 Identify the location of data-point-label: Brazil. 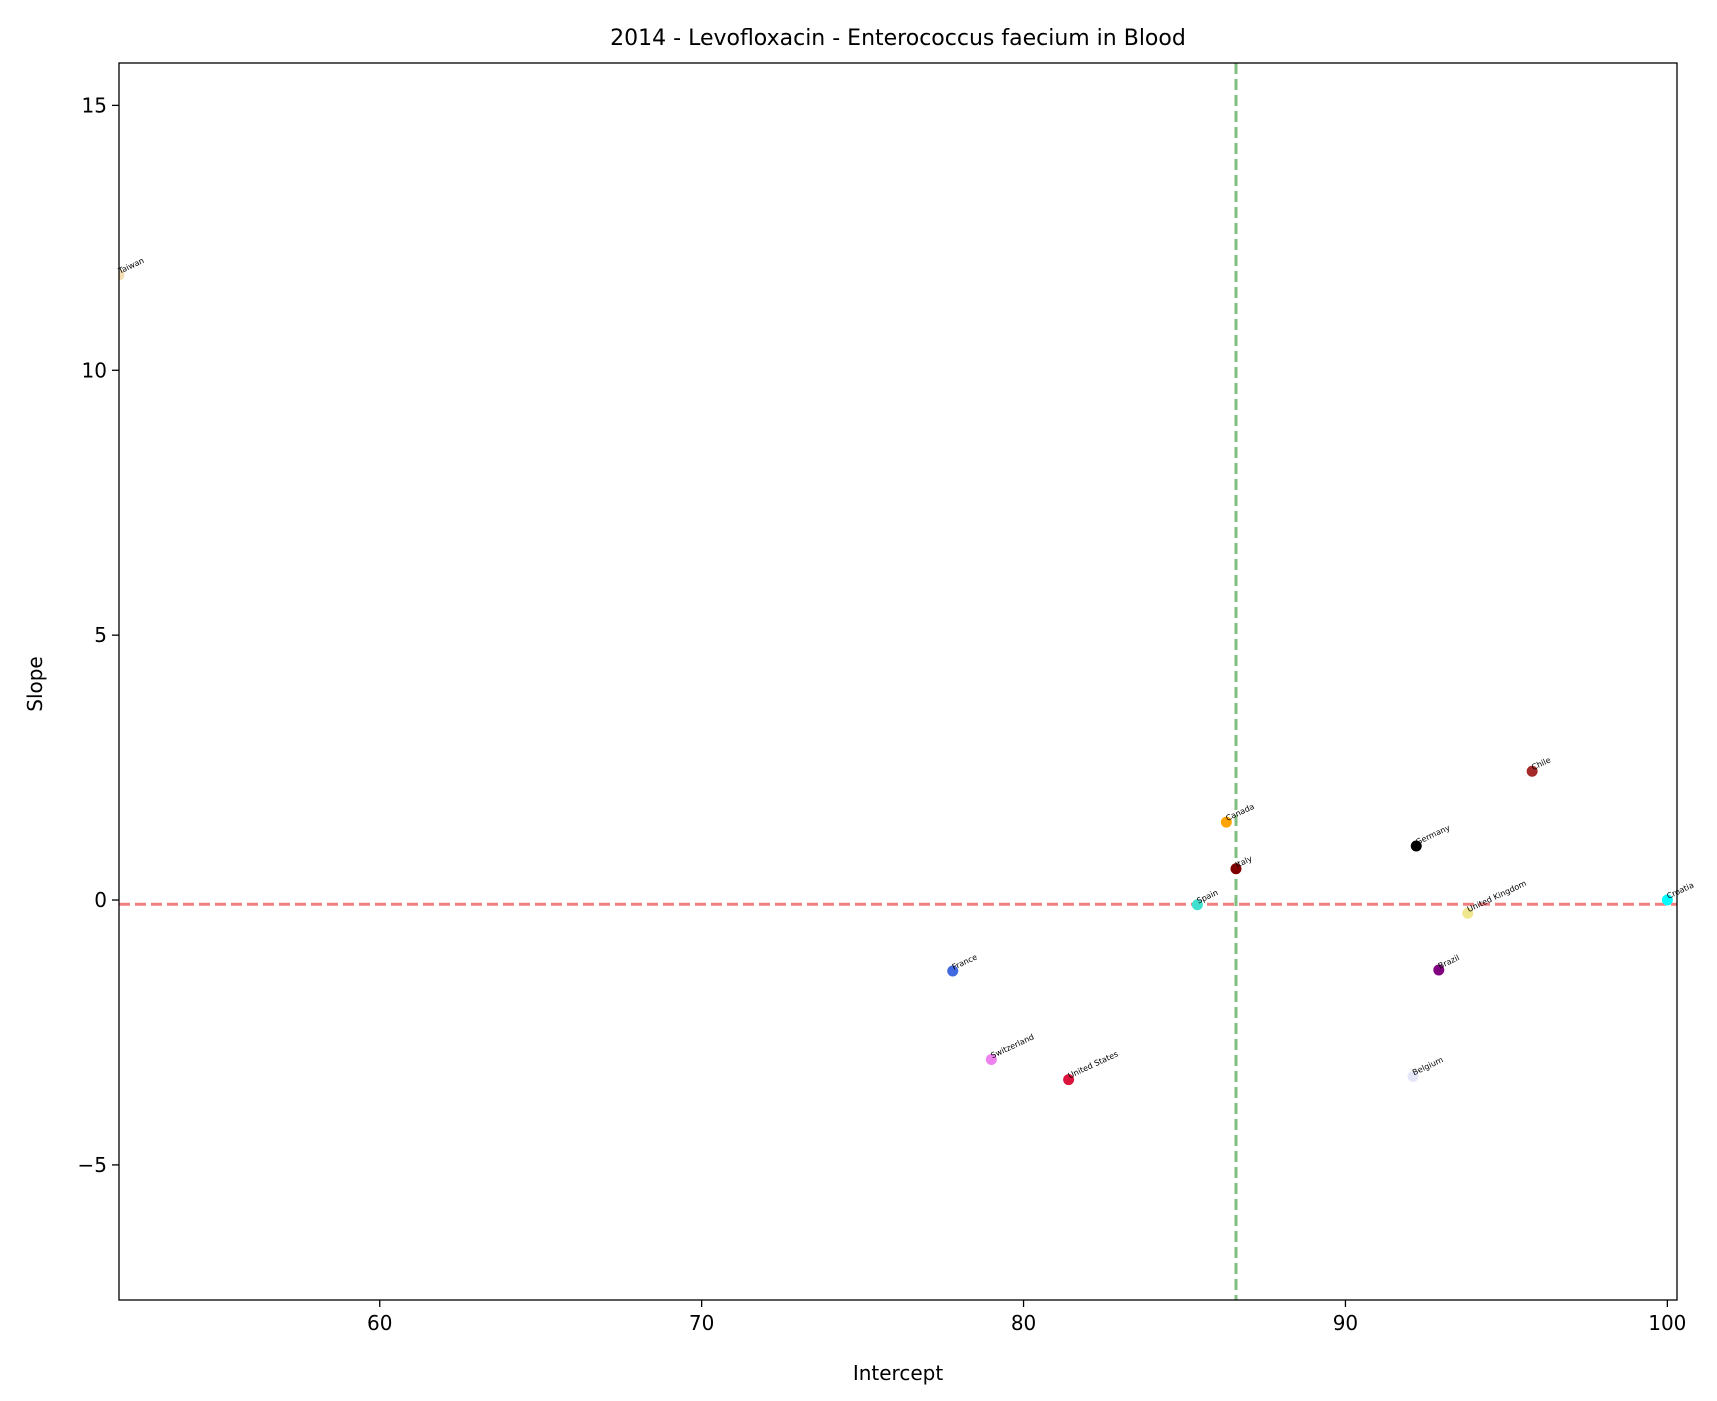
(1449, 962).